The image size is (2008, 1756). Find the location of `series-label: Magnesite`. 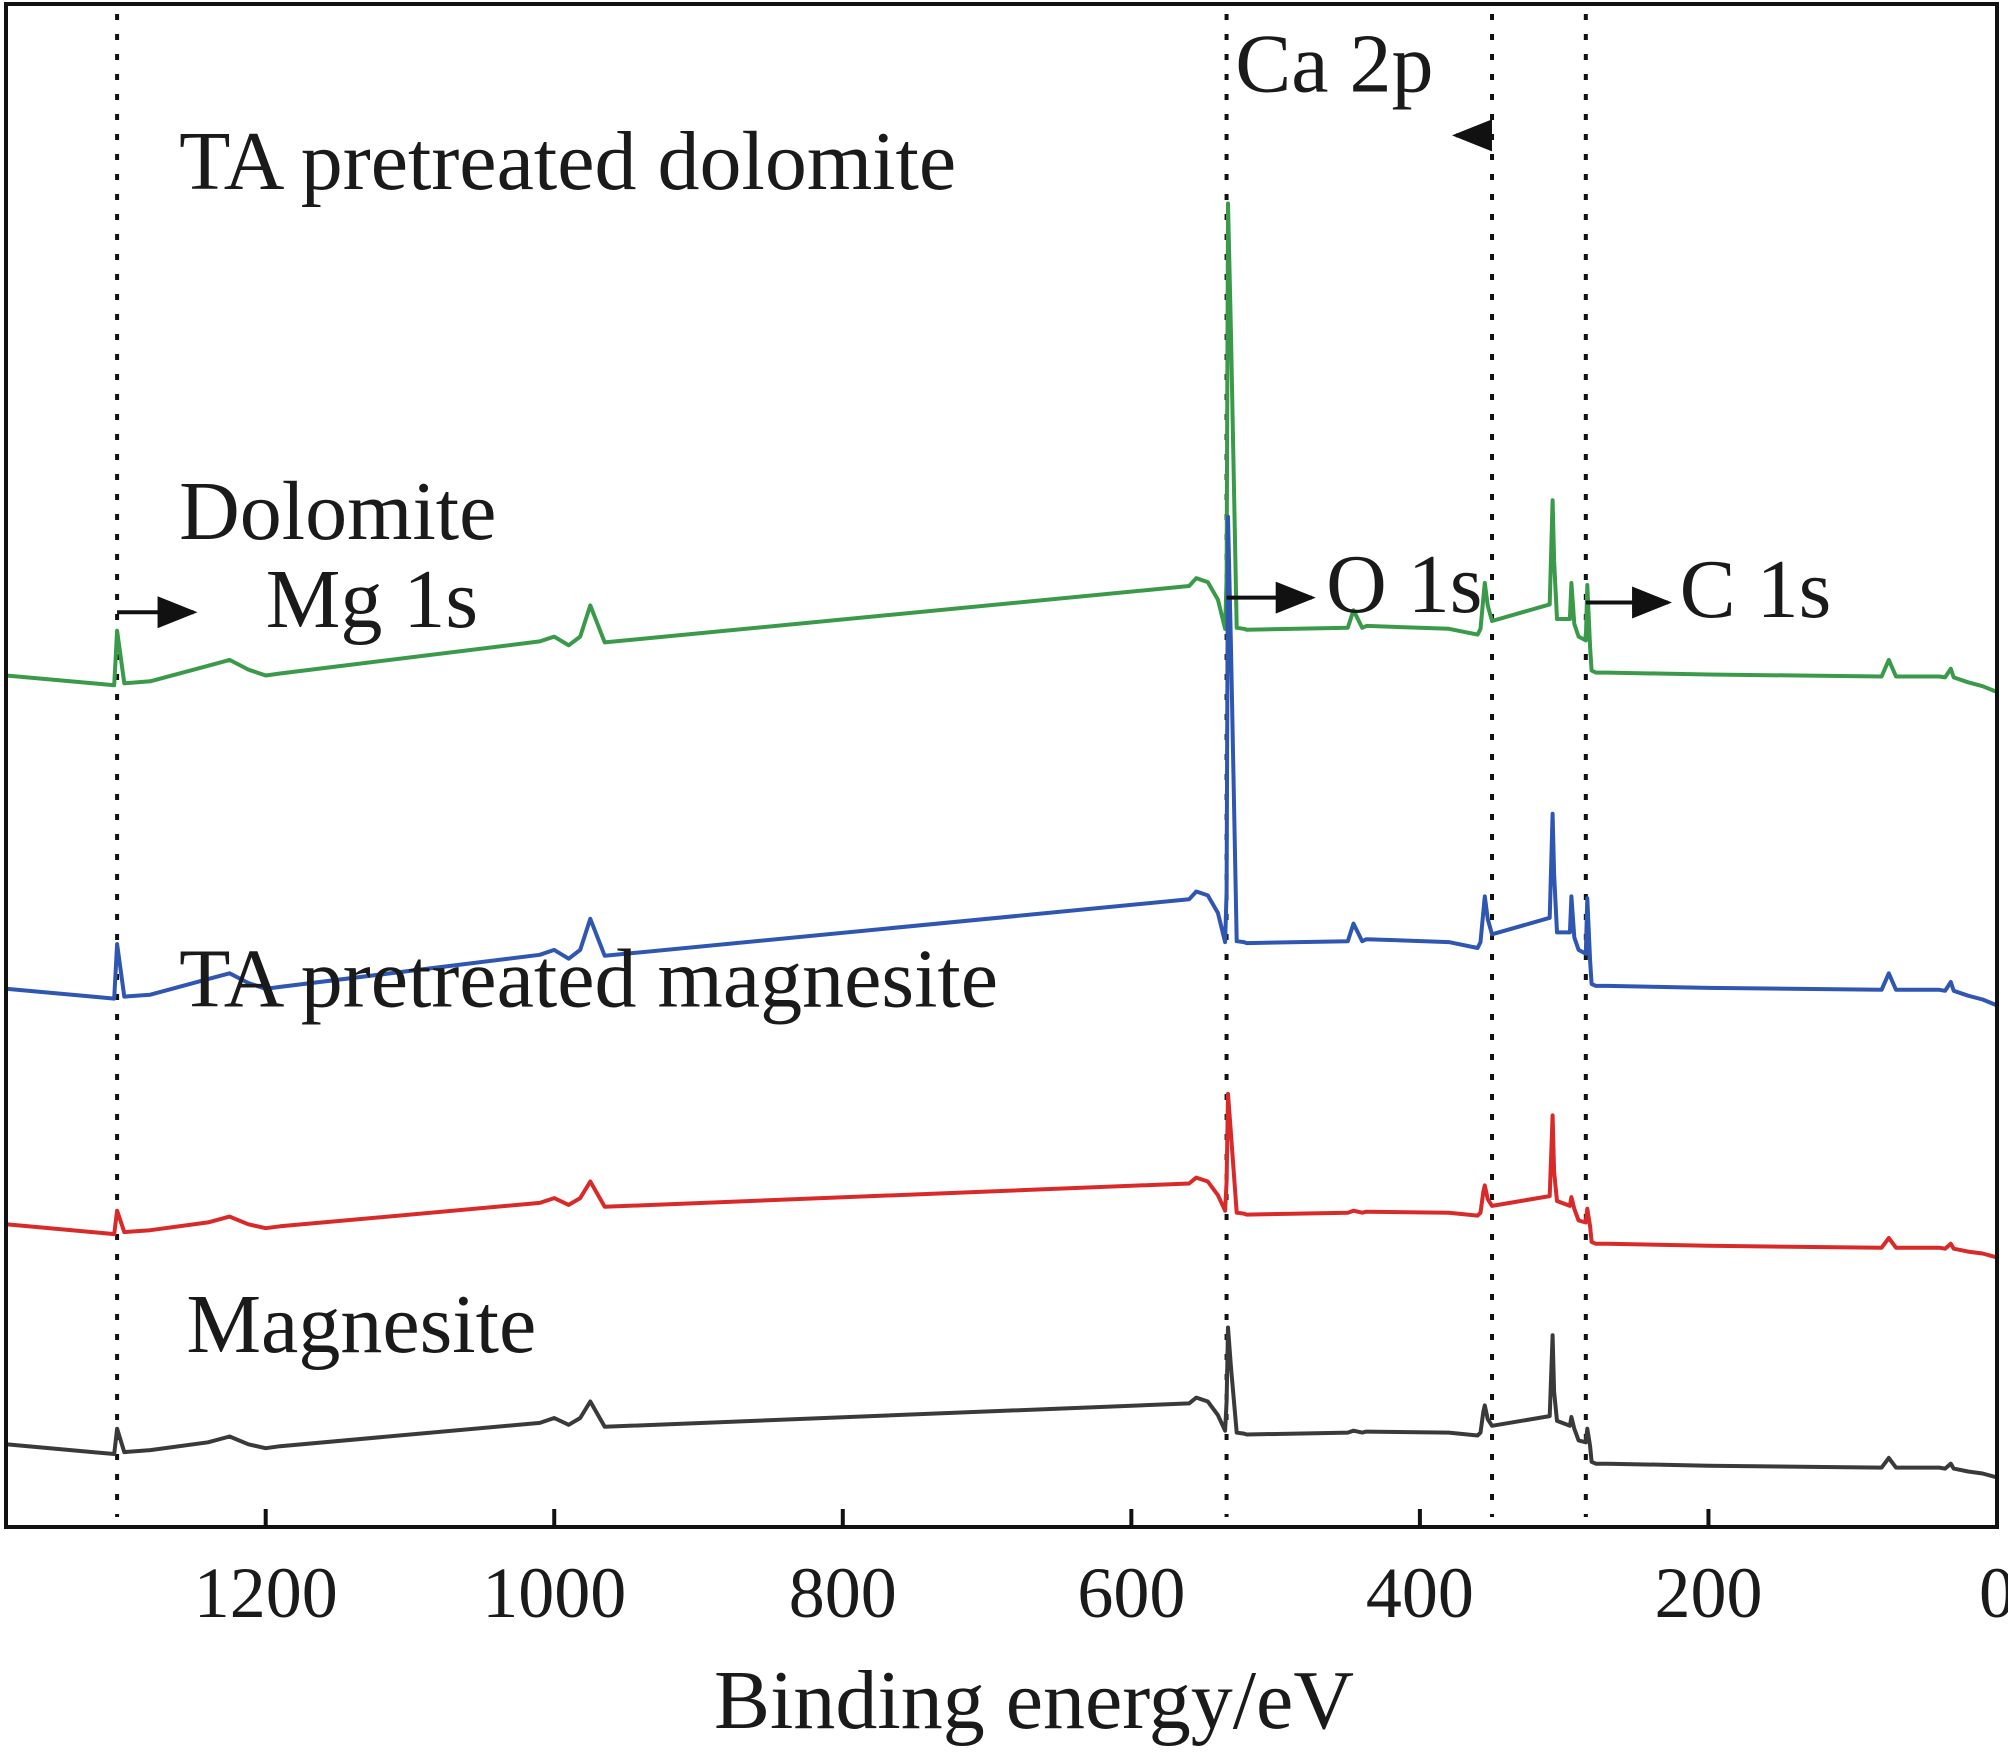

series-label: Magnesite is located at coordinates (361, 1324).